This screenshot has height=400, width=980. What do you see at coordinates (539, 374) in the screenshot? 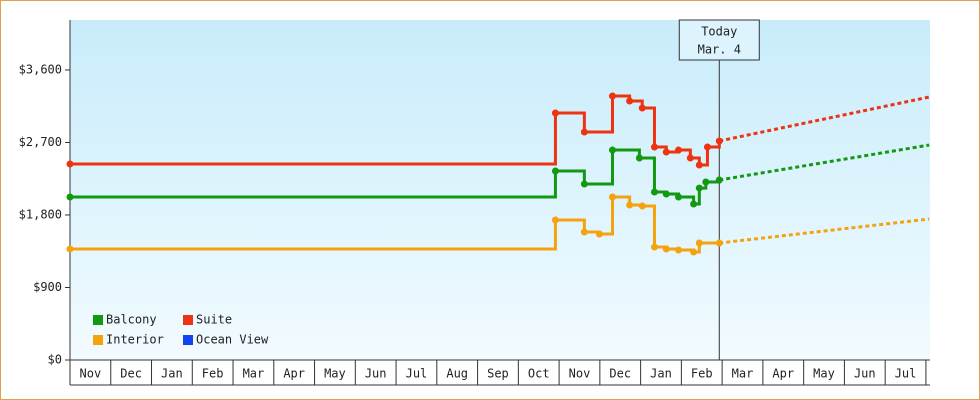
I see `x-tick-label: Oct` at bounding box center [539, 374].